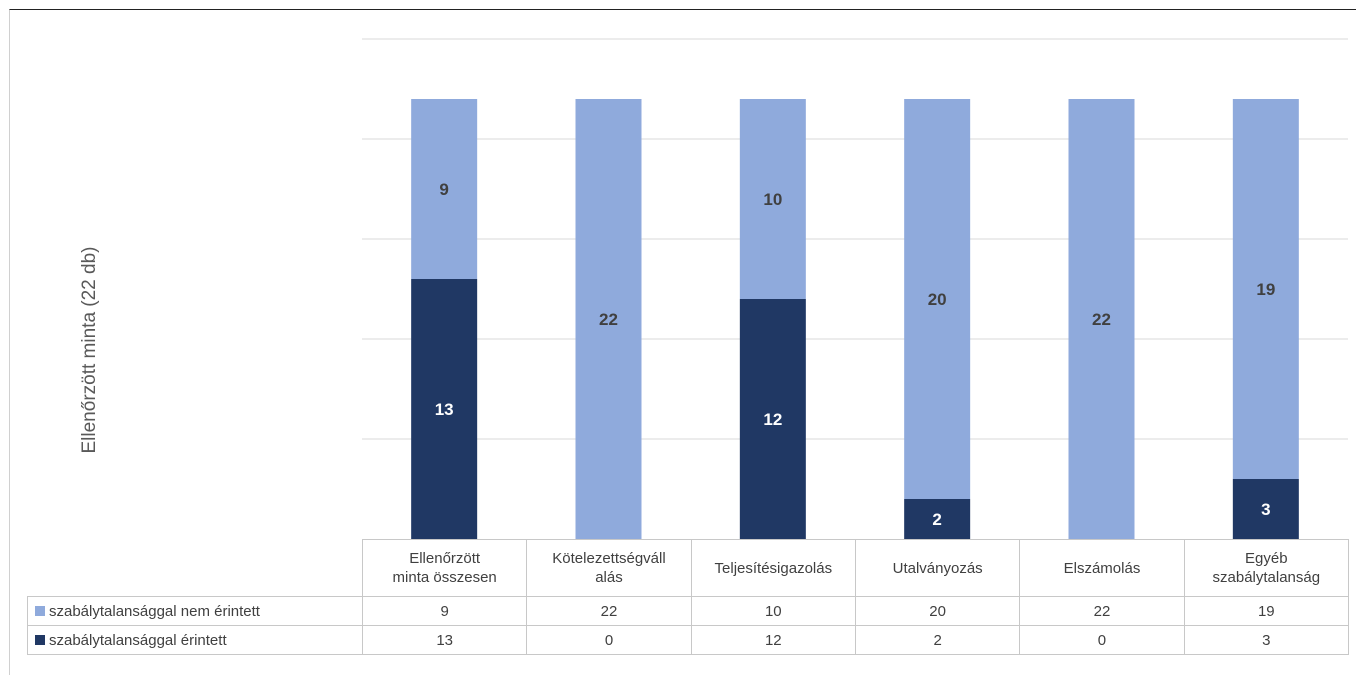  I want to click on table-row: szabálytalansággal érintett 13 0 12 2 0 3, so click(688, 640).